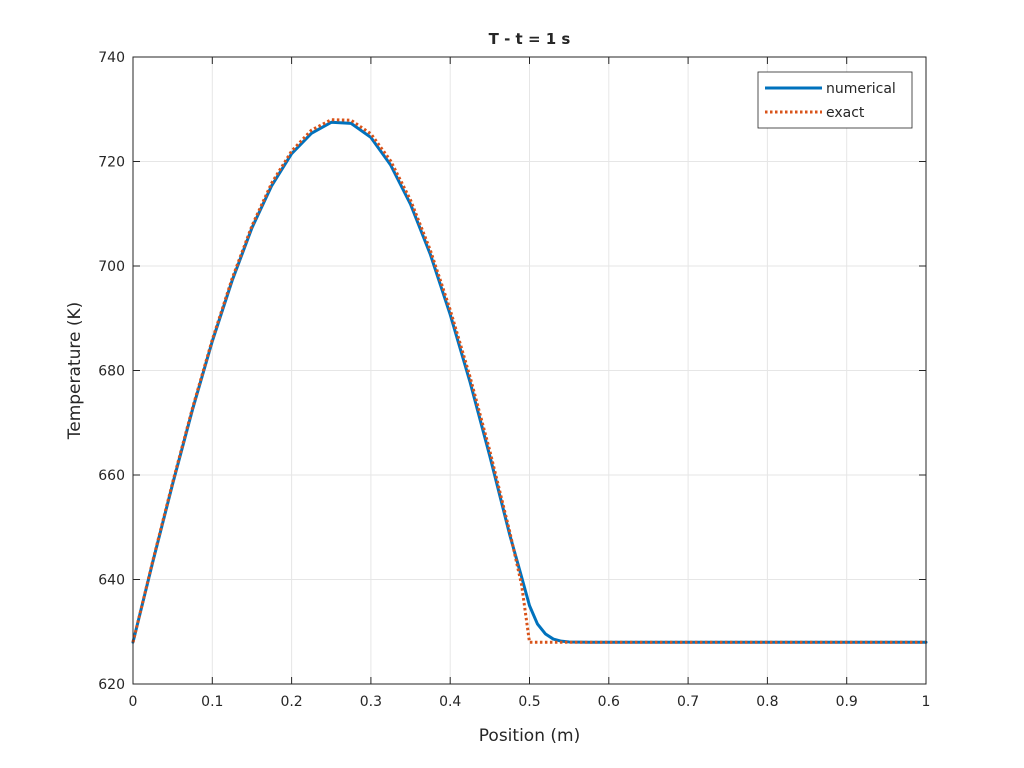  What do you see at coordinates (111, 476) in the screenshot?
I see `y-tick-label: 660` at bounding box center [111, 476].